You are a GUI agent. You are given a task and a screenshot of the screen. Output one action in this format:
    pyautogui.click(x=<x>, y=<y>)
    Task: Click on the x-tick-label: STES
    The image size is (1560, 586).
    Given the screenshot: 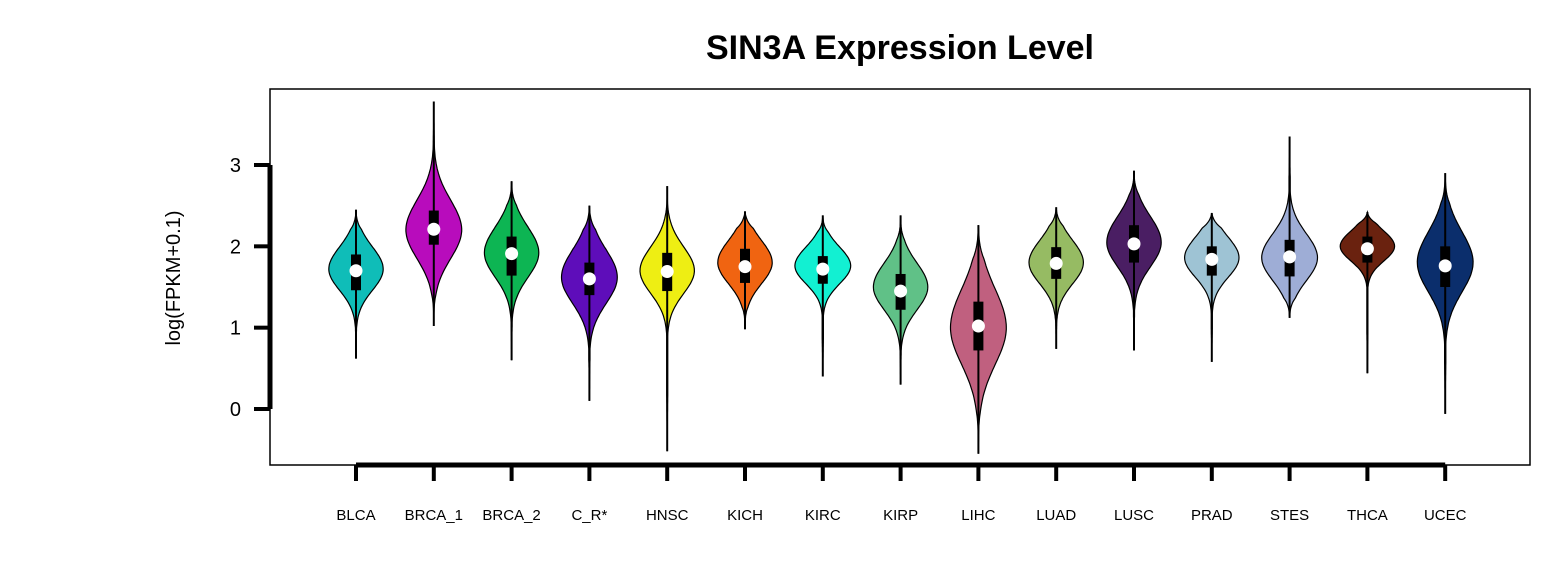 What is the action you would take?
    pyautogui.click(x=1289, y=515)
    